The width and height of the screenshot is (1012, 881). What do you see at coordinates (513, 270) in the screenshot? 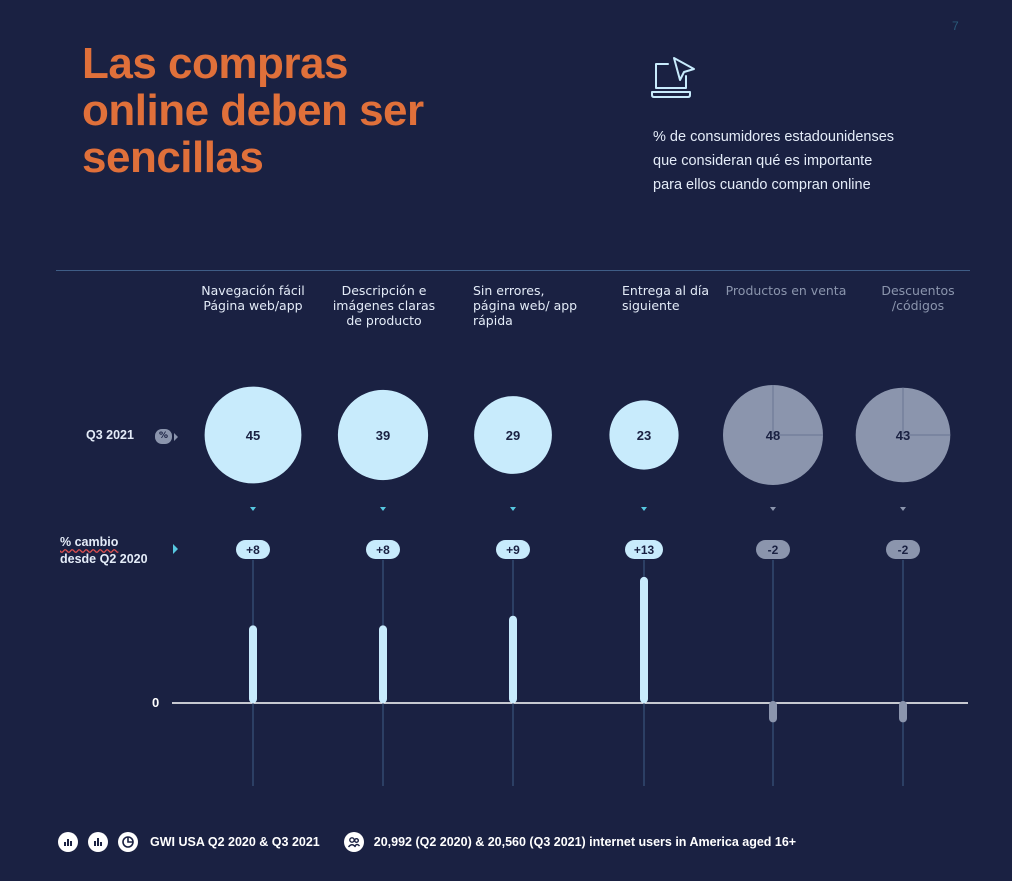
I see `divider` at bounding box center [513, 270].